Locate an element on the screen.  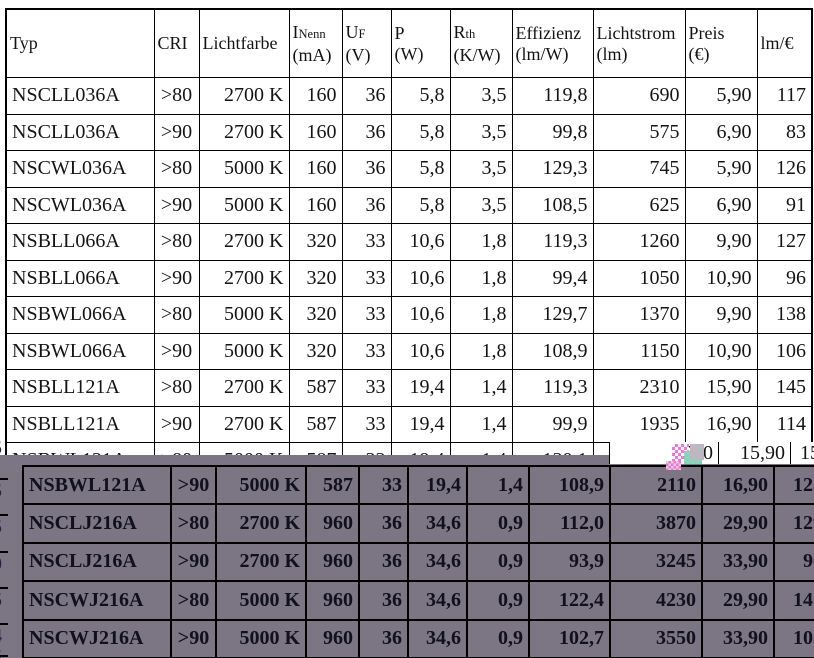
column-header: UF (V) is located at coordinates (366, 43).